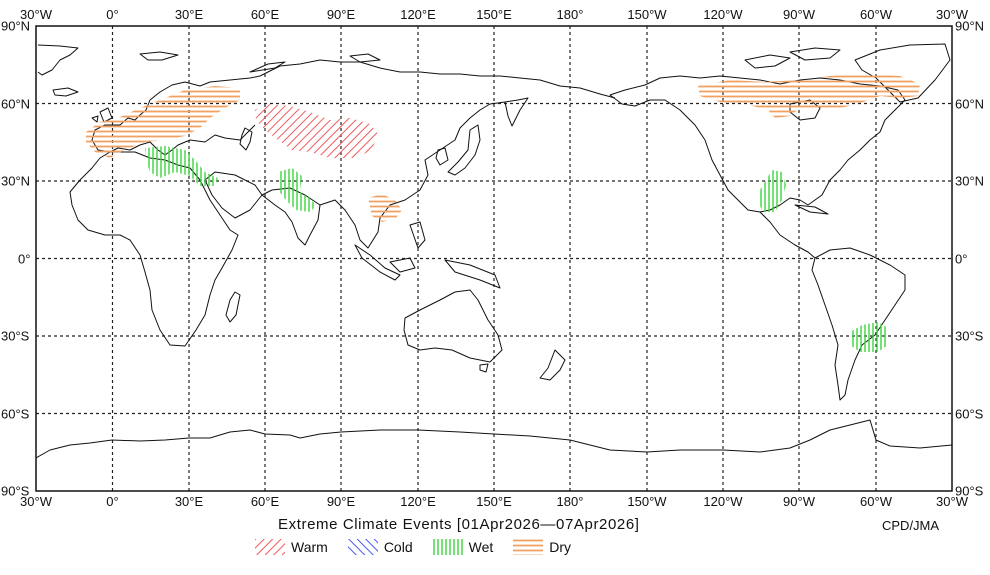  What do you see at coordinates (869, 337) in the screenshot?
I see `wet-region-south-america` at bounding box center [869, 337].